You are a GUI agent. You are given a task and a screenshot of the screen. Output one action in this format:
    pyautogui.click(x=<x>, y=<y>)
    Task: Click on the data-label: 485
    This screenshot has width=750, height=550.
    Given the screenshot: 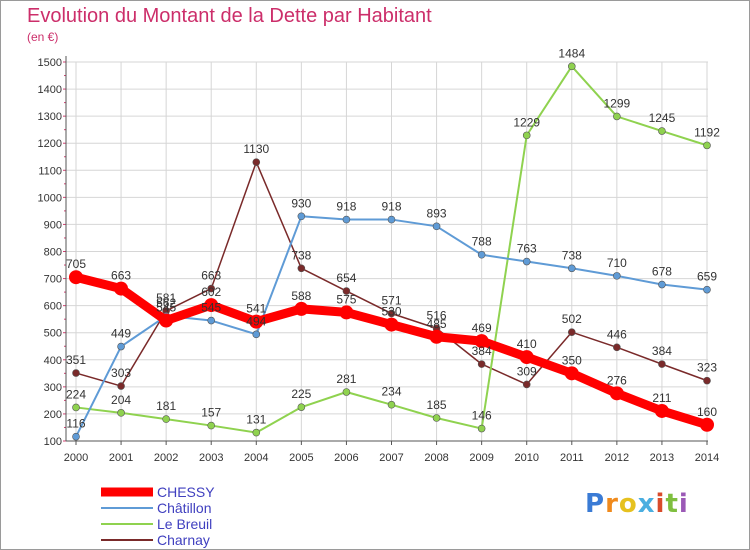 What is the action you would take?
    pyautogui.click(x=437, y=324)
    